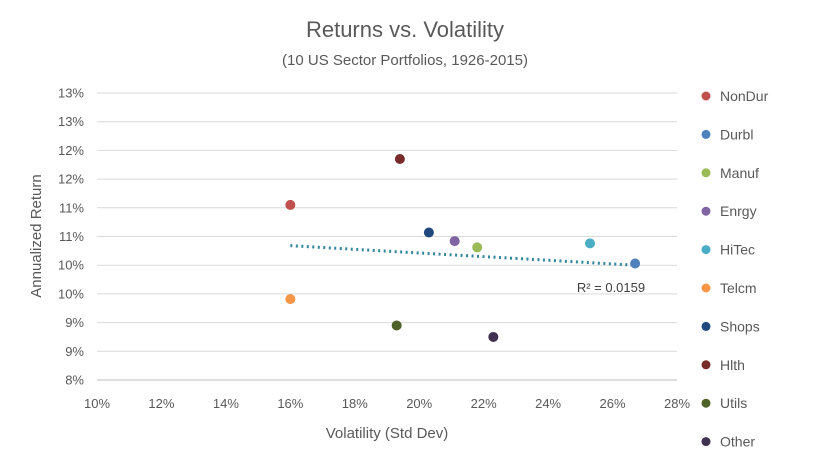 Image resolution: width=814 pixels, height=472 pixels. Describe the element at coordinates (706, 211) in the screenshot. I see `legend-marker-enrgy` at that location.